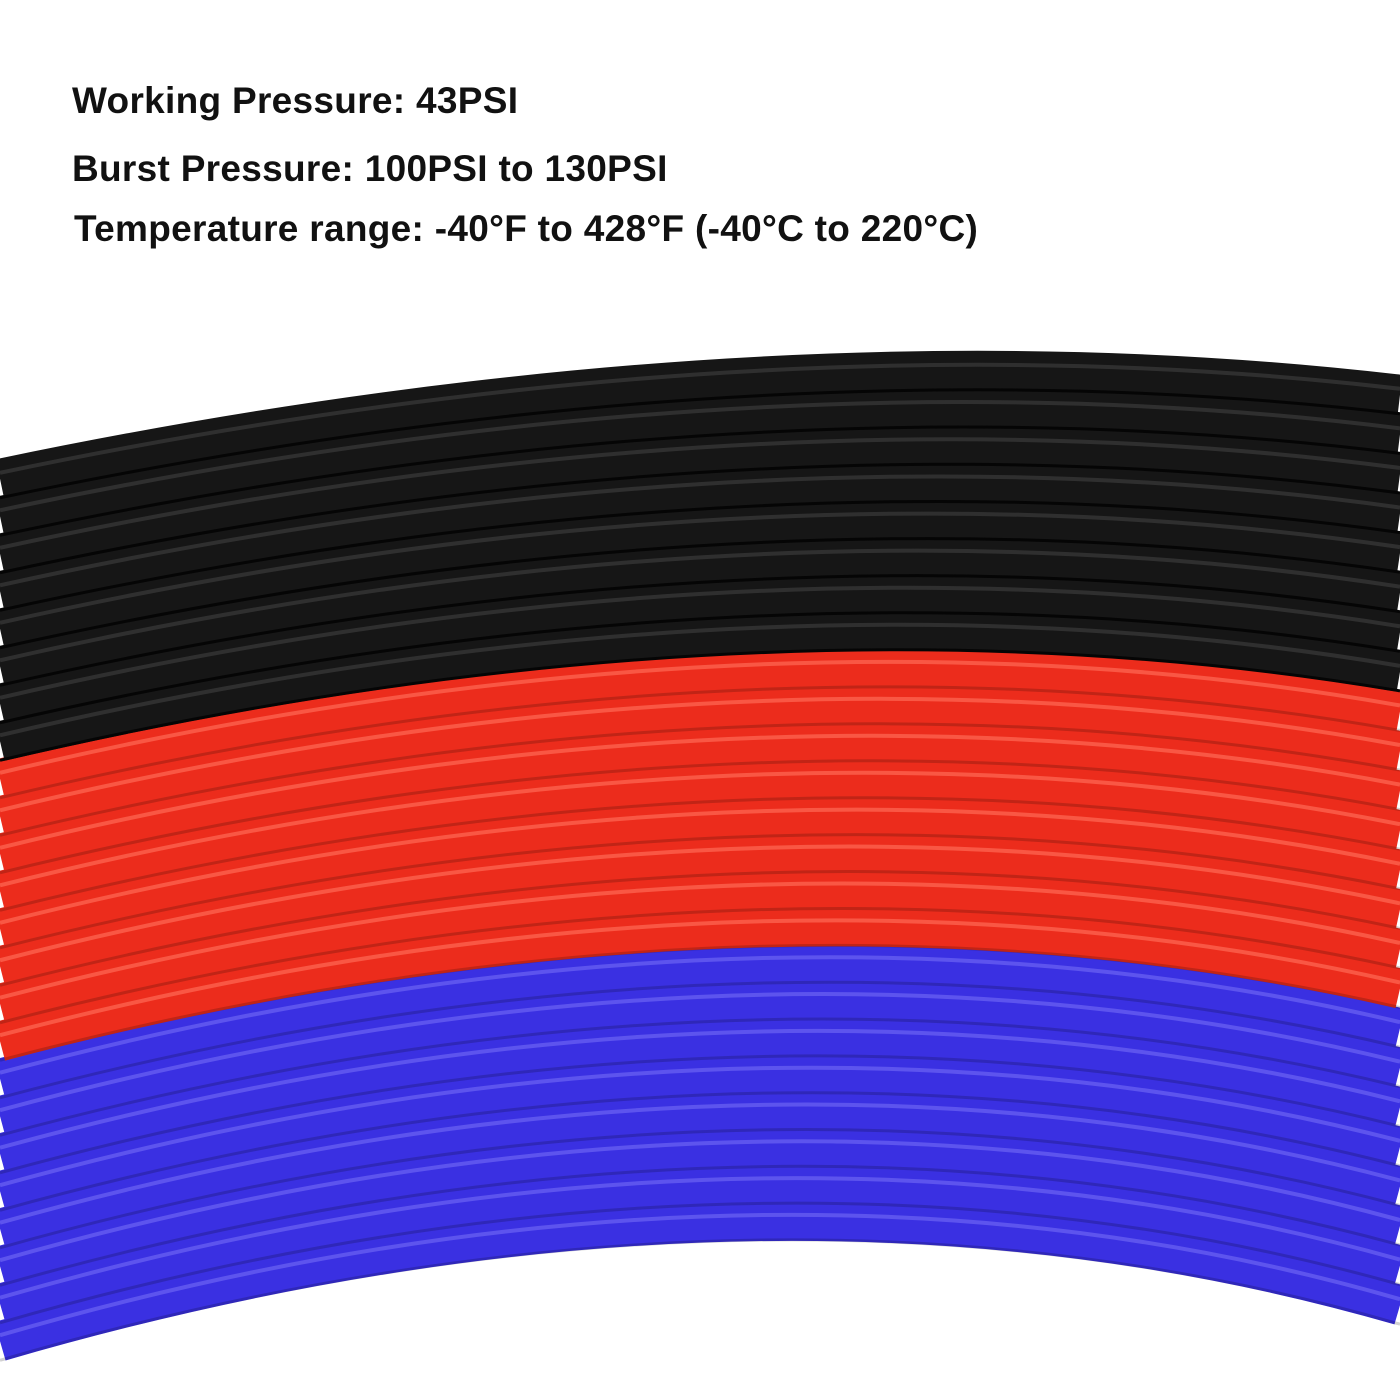  What do you see at coordinates (370, 168) in the screenshot?
I see `burst-pressure-spec: Burst Pressure: 100PSI to 130PSI` at bounding box center [370, 168].